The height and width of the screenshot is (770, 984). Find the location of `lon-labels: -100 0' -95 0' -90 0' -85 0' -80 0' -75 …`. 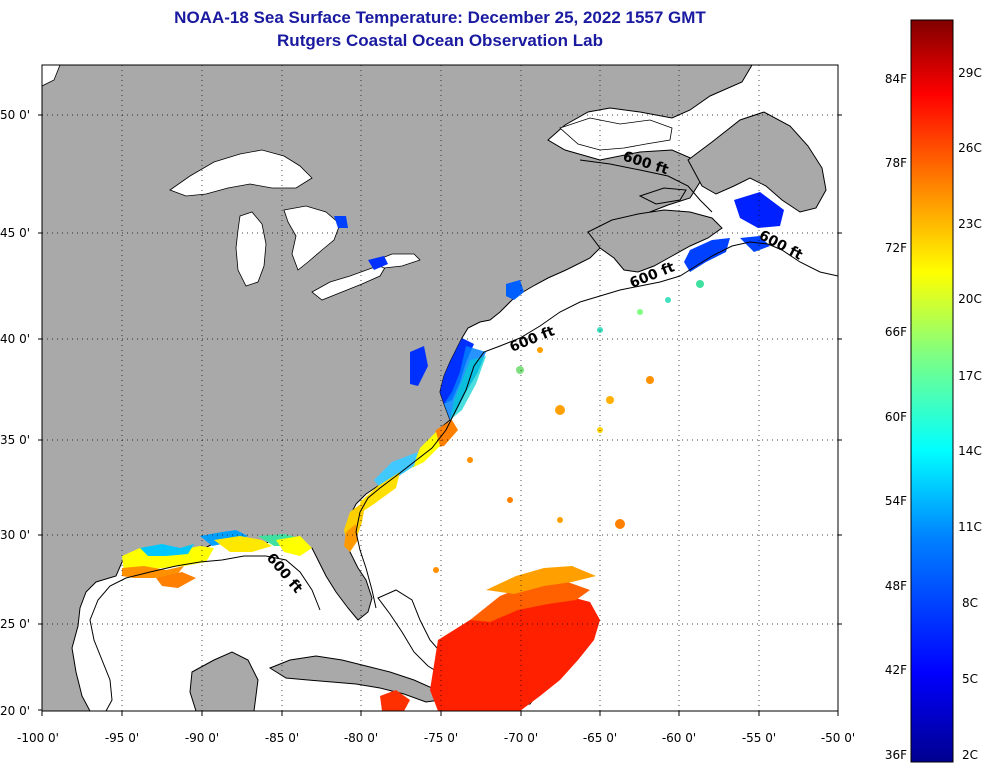

lon-labels: -100 0' -95 0' -90 0' -85 0' -80 0' -75 … is located at coordinates (436, 738).